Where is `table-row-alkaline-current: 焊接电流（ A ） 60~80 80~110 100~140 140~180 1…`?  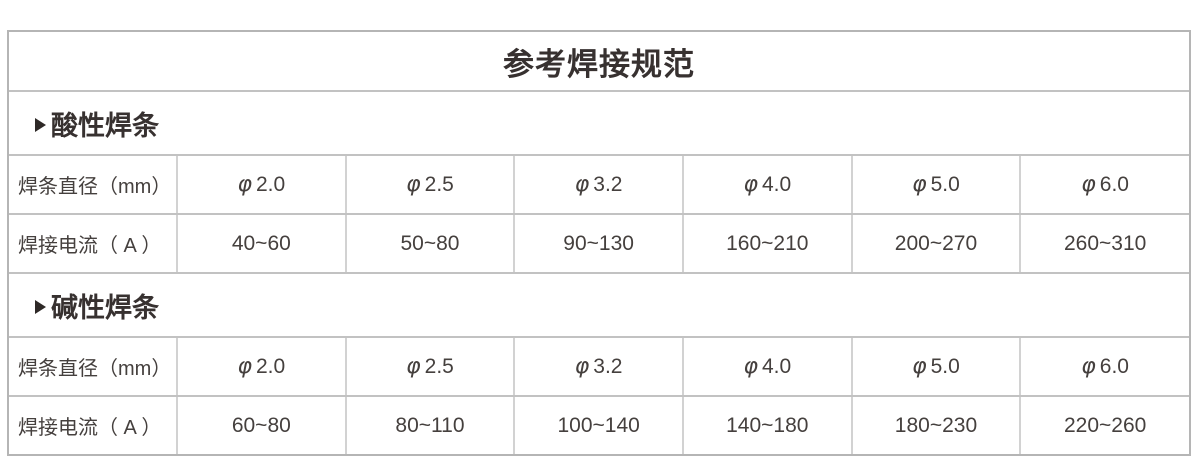 table-row-alkaline-current: 焊接电流（ A ） 60~80 80~110 100~140 140~180 1… is located at coordinates (599, 424).